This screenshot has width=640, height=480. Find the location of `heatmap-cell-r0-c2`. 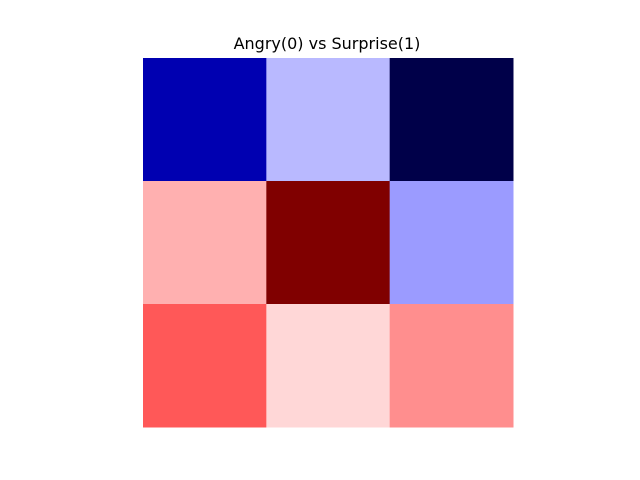

heatmap-cell-r0-c2 is located at coordinates (451, 120).